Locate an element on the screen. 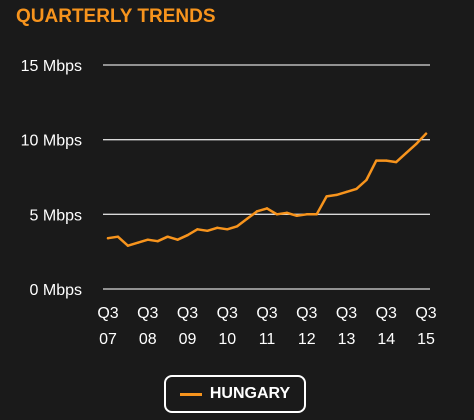 The height and width of the screenshot is (420, 474). x-tick-label: Q3 08 is located at coordinates (147, 326).